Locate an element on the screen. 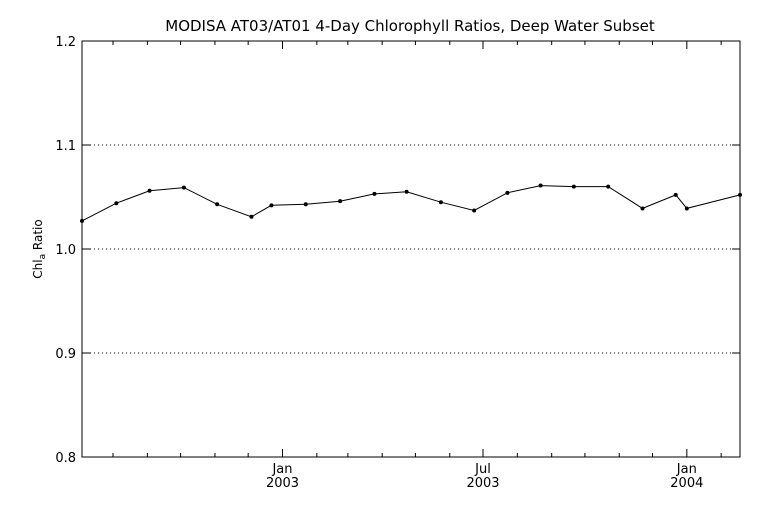  y-axis-label: Chla Ratio is located at coordinates (39, 248).